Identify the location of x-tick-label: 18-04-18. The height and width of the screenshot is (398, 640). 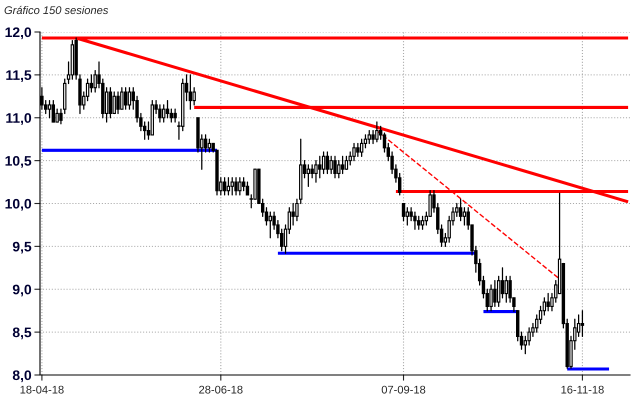
(42, 390).